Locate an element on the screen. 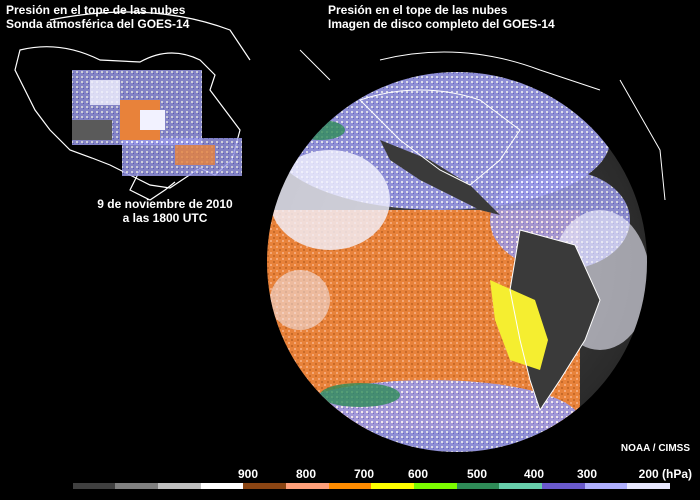 The height and width of the screenshot is (500, 700). date-line2: a las 1800 UTC is located at coordinates (165, 218).